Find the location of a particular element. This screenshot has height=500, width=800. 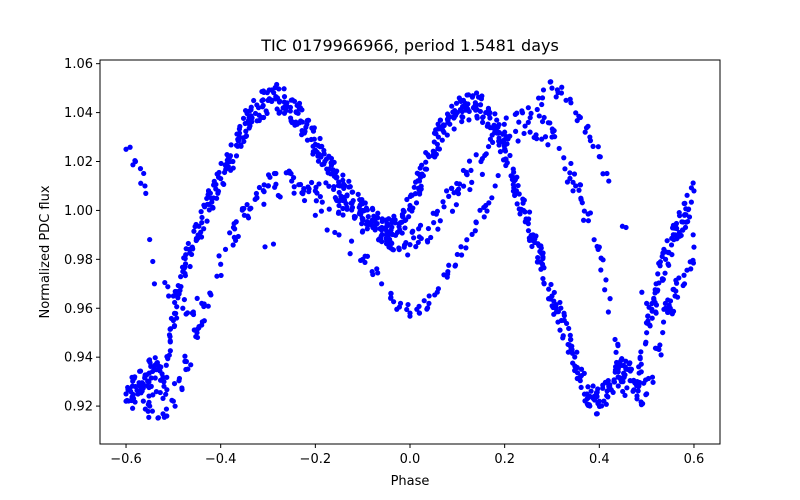

y-tick-label: 0.96 is located at coordinates (78, 309).